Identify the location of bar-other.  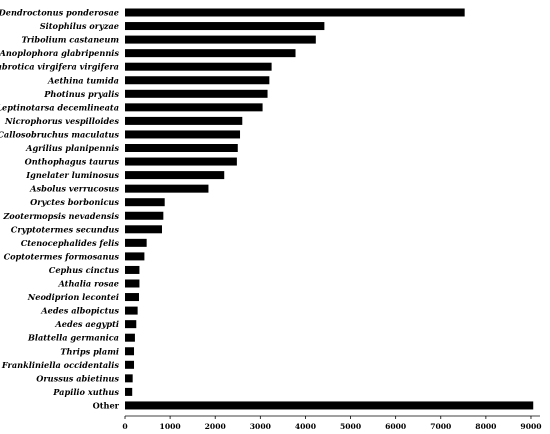
(329, 405).